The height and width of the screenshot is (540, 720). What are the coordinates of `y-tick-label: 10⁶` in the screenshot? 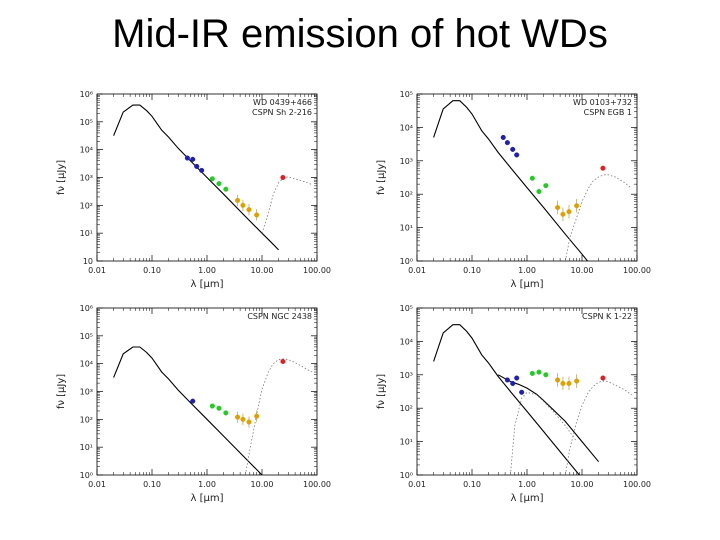 It's located at (86, 308).